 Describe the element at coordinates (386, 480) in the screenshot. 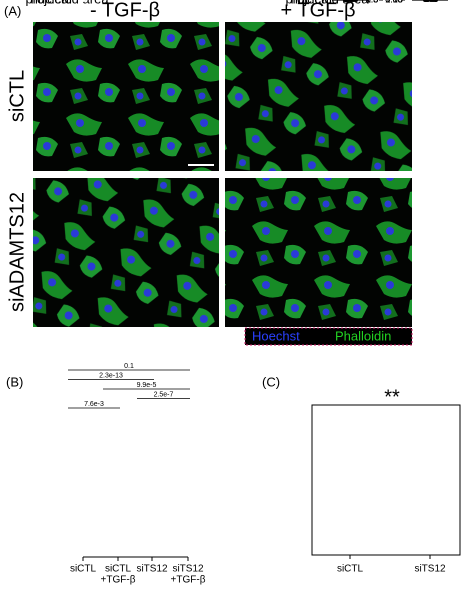

I see `plot-frame` at that location.